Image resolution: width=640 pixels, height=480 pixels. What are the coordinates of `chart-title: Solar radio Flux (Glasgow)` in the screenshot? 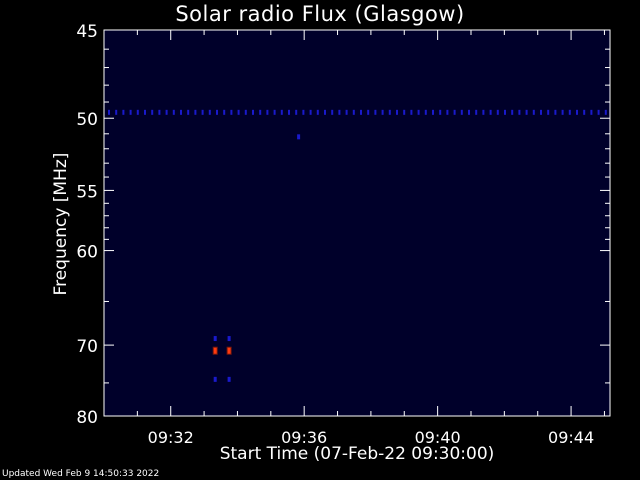 It's located at (320, 14).